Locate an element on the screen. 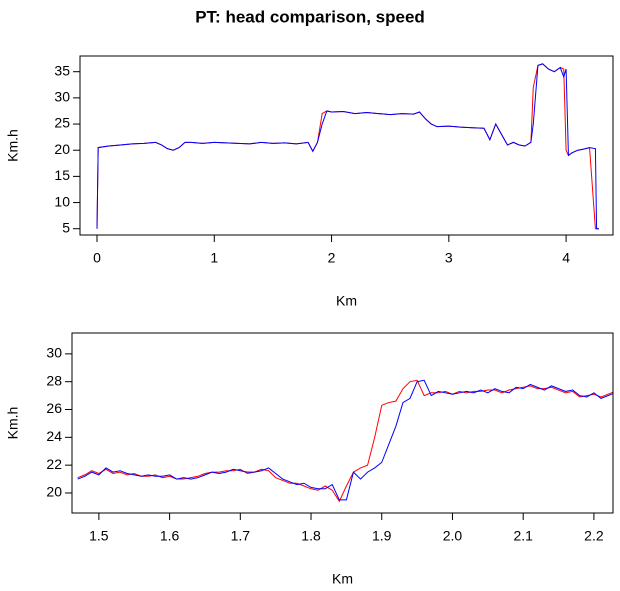 This screenshot has height=591, width=620. x-tick-label: 1.6 is located at coordinates (170, 536).